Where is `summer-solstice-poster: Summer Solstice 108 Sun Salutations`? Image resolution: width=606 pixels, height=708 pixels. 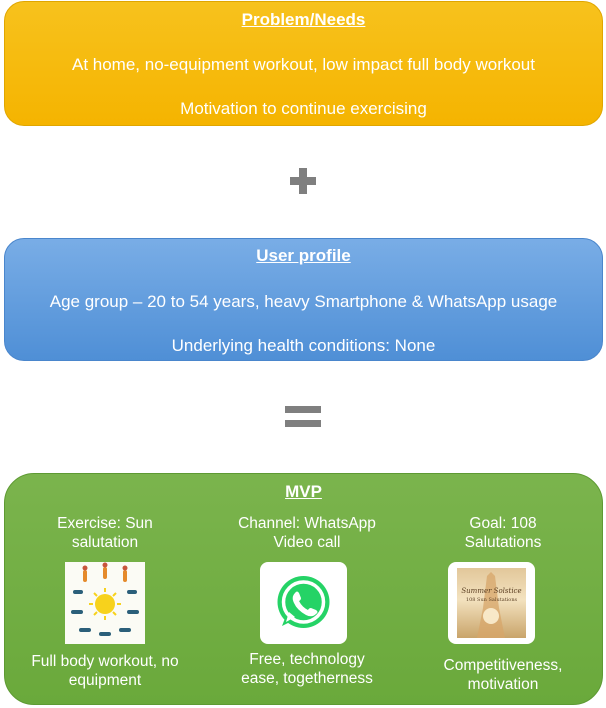 summer-solstice-poster: Summer Solstice 108 Sun Salutations is located at coordinates (491, 603).